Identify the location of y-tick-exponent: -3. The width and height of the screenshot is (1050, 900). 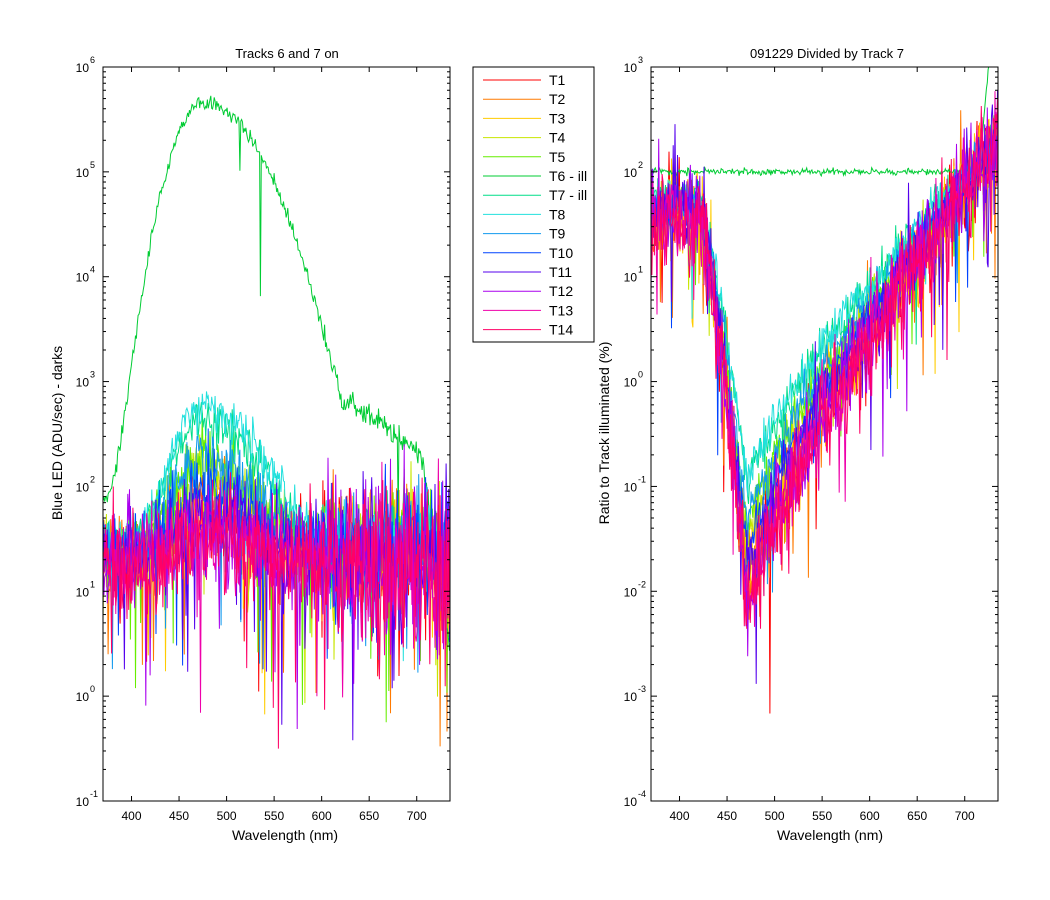
(642, 689).